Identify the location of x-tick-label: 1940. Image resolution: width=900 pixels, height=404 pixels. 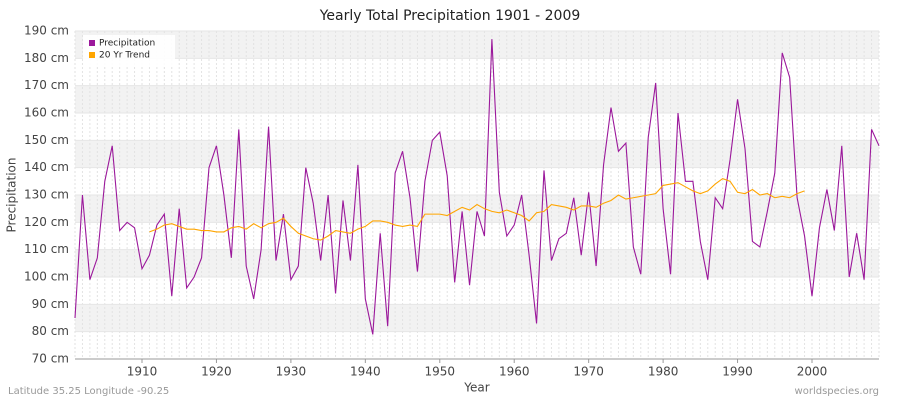
(365, 372).